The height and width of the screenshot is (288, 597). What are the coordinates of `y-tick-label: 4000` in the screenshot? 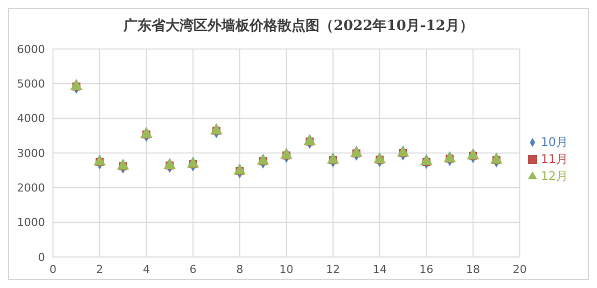 It's located at (31, 119).